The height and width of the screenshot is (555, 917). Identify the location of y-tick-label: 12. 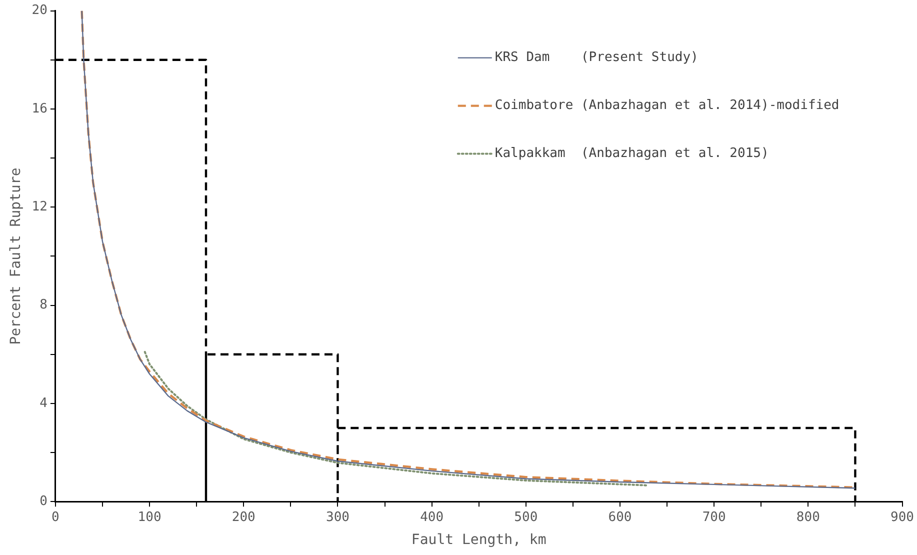
(40, 206).